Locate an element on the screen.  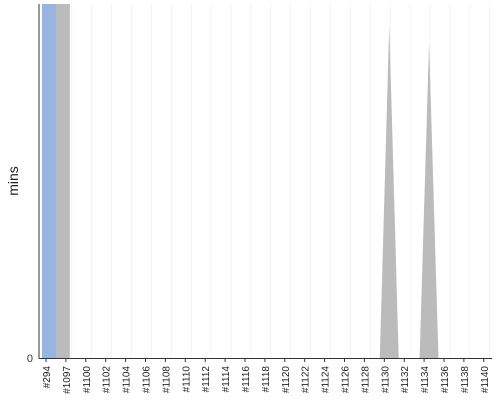
x-tick-label: #1132 is located at coordinates (405, 380).